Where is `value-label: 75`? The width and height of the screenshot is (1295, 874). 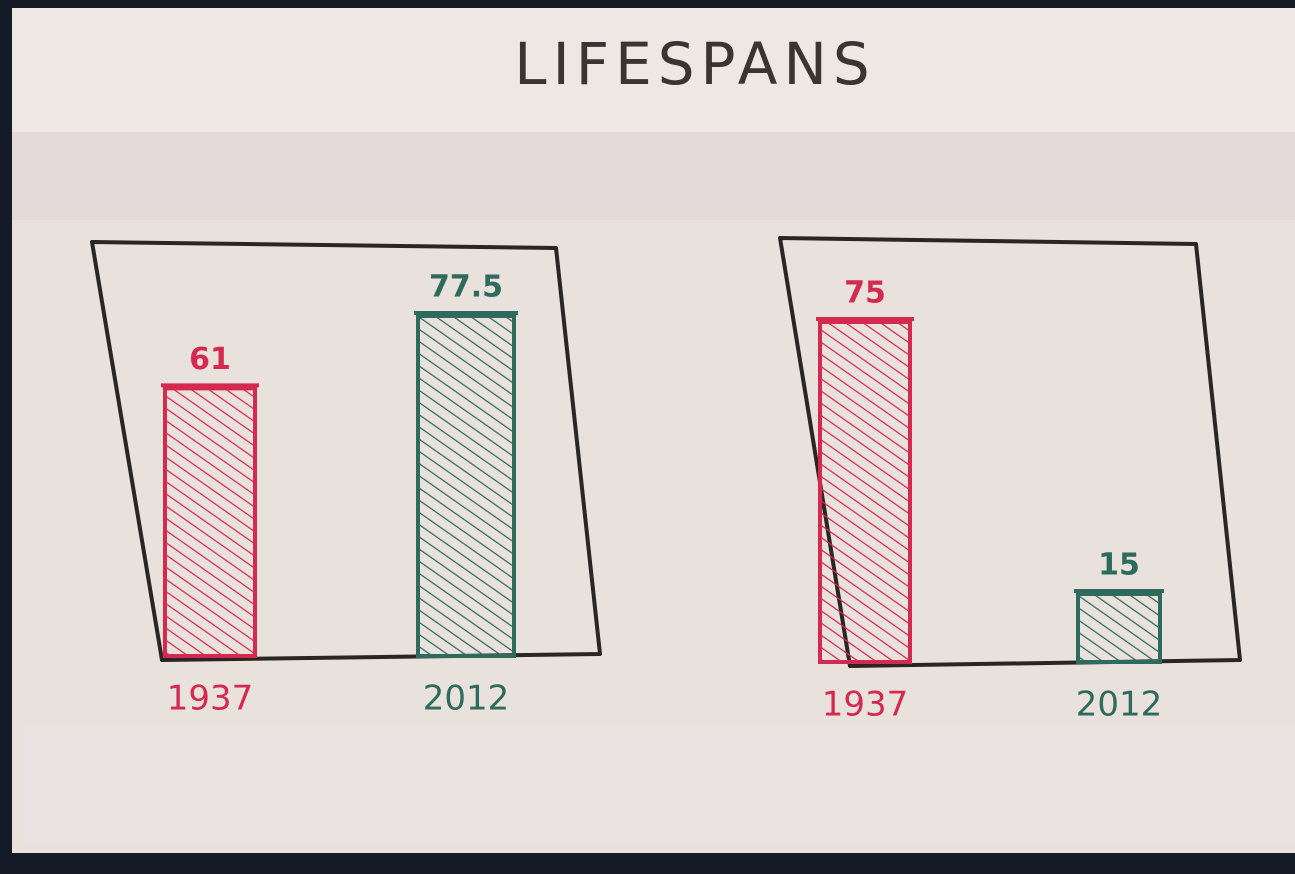 value-label: 75 is located at coordinates (865, 293).